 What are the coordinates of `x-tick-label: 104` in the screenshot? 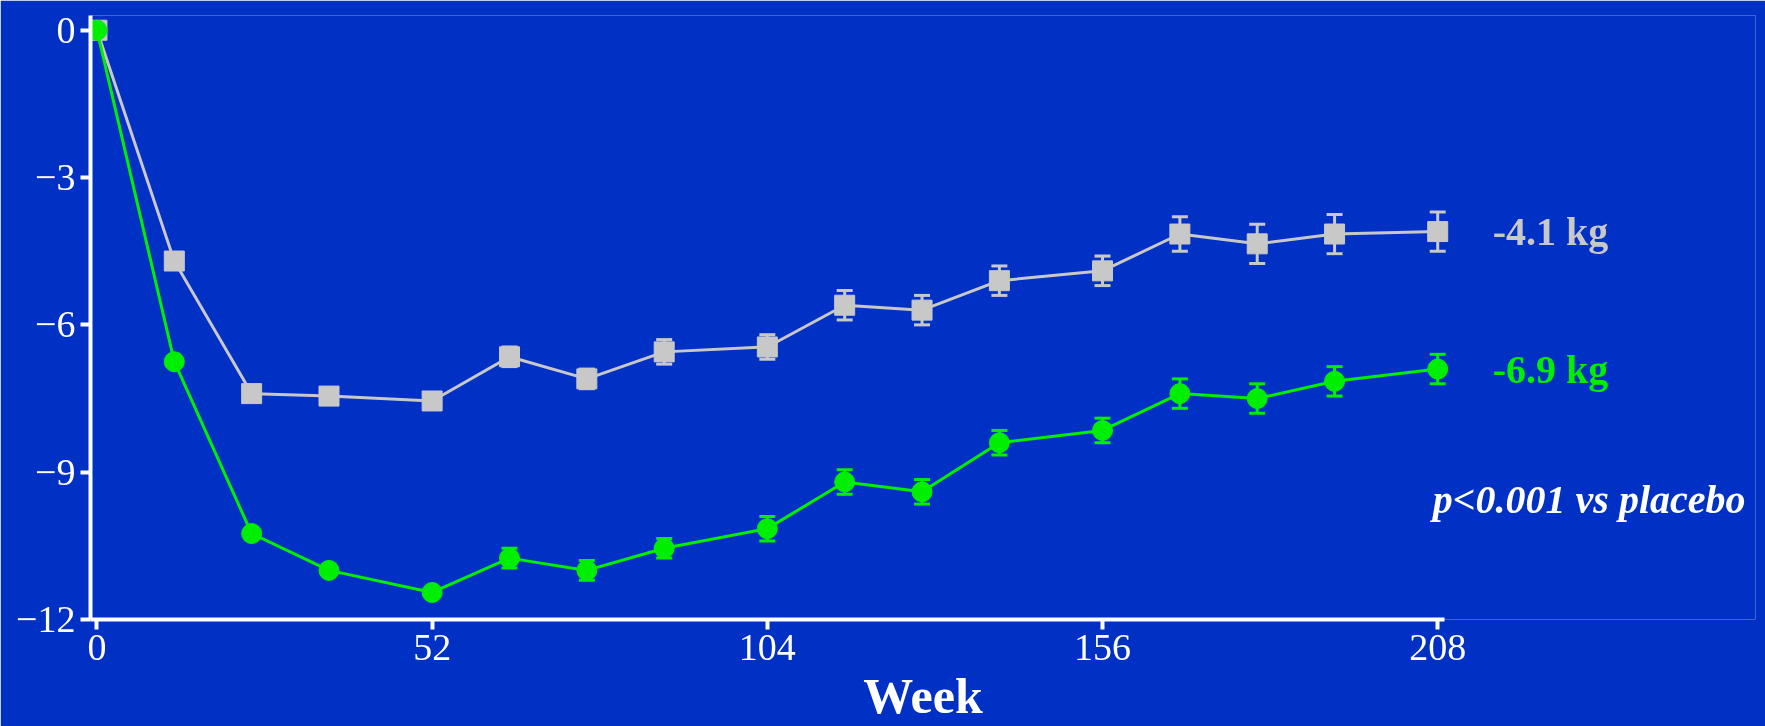 It's located at (767, 646).